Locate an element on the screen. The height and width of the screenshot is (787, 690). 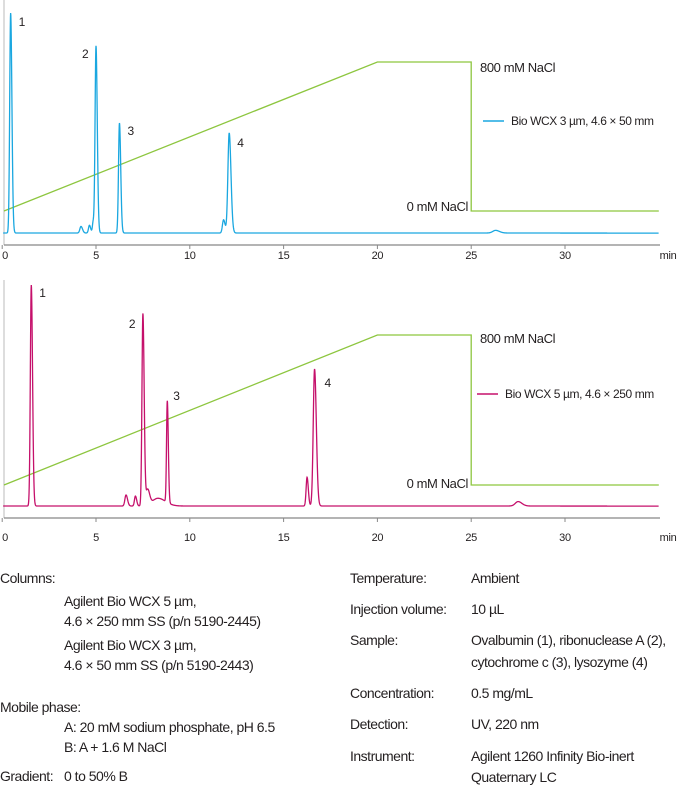
column-2-line-2: 4.6 × 50 mm SS (p/n 5190-2443) is located at coordinates (159, 665).